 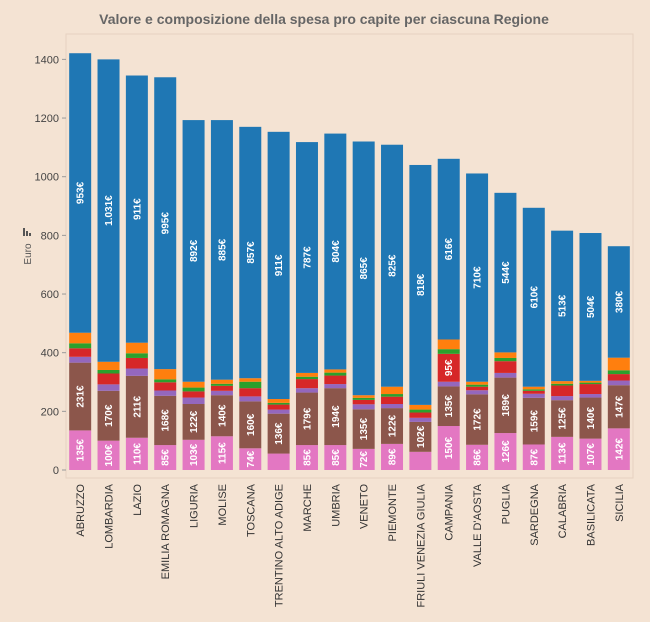 I want to click on bar-stack: 74€ 160€ 857€, so click(x=250, y=298).